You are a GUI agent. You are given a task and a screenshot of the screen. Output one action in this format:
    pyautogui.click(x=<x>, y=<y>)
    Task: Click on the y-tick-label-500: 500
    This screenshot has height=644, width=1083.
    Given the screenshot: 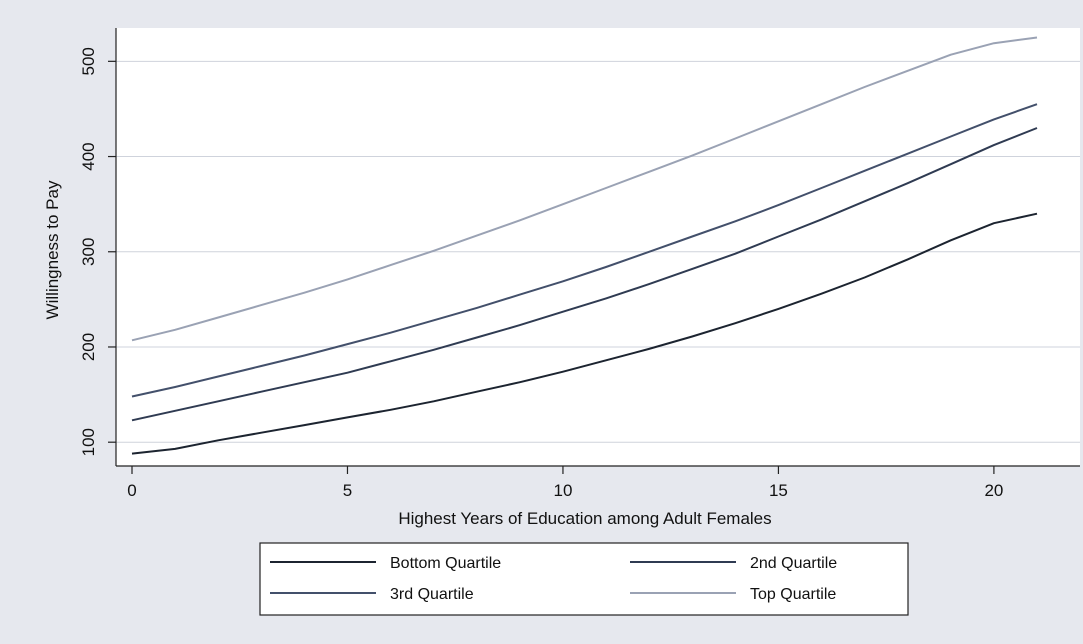 What is the action you would take?
    pyautogui.click(x=88, y=61)
    